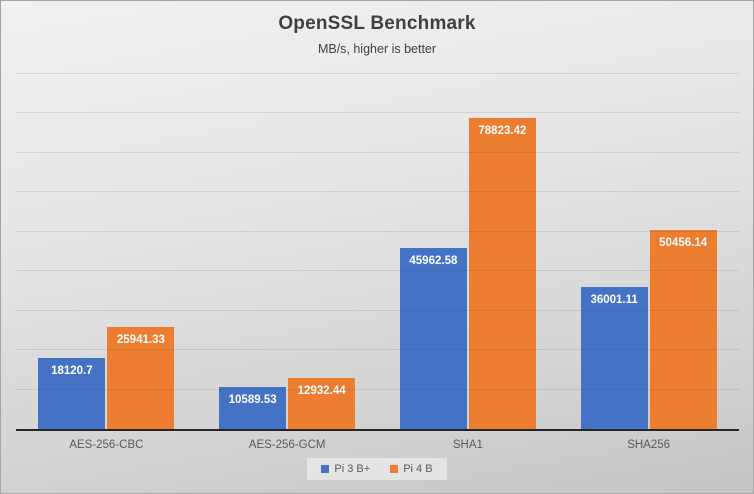 The width and height of the screenshot is (754, 494). I want to click on x-axis-labels: AES-256-CBC AES-256-GCM SHA1 SHA256, so click(377, 445).